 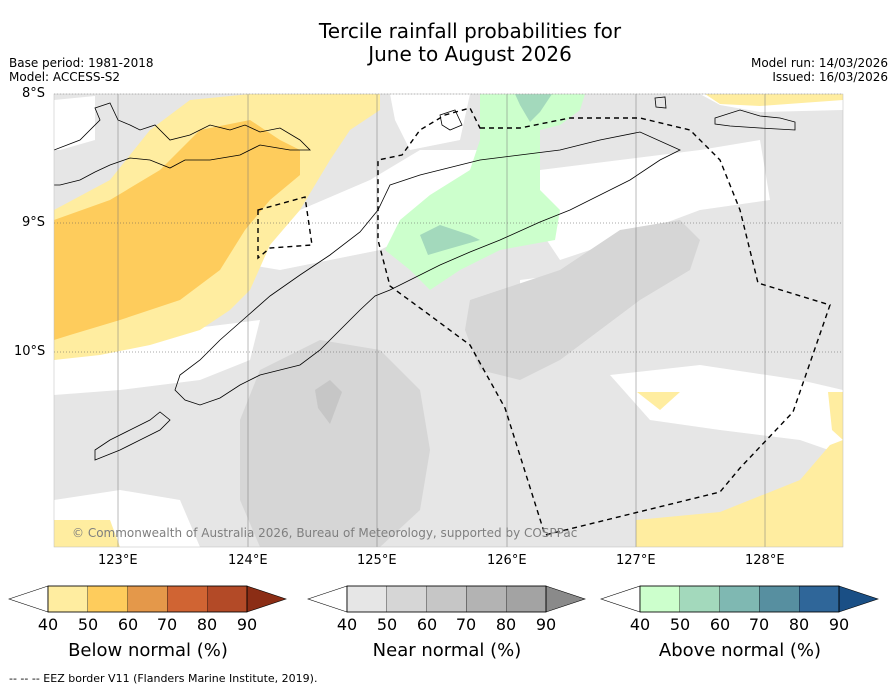 I want to click on base-period: Base period: 1981-2018, so click(x=81, y=63).